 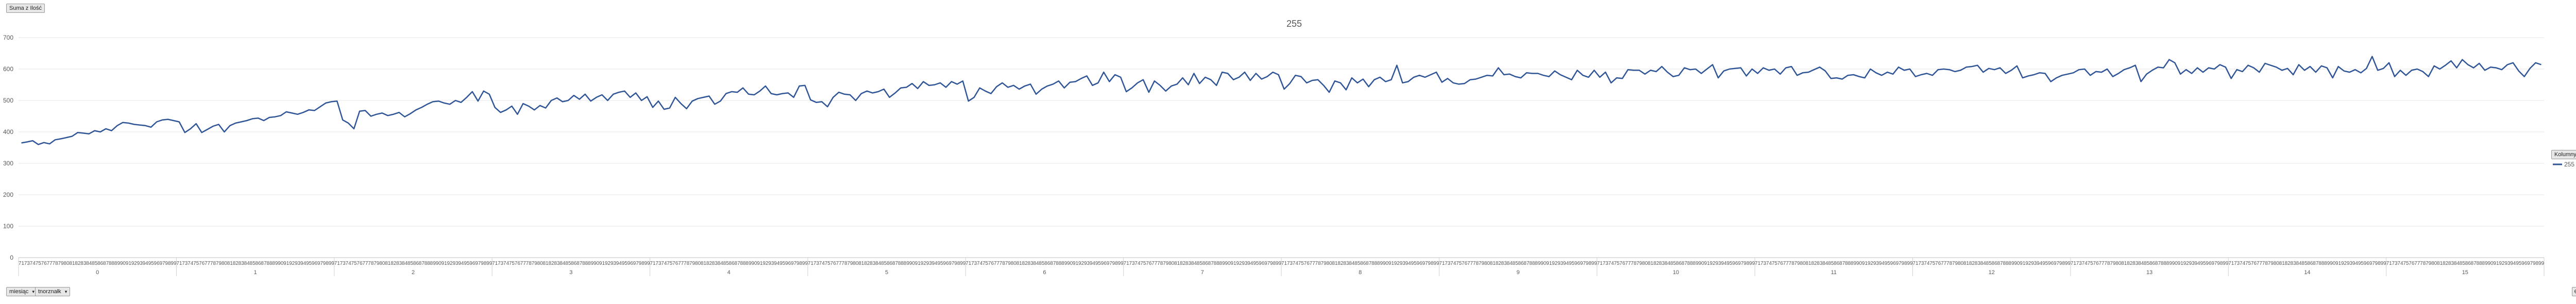 What do you see at coordinates (445, 263) in the screenshot?
I see `x-tick-label: 91` at bounding box center [445, 263].